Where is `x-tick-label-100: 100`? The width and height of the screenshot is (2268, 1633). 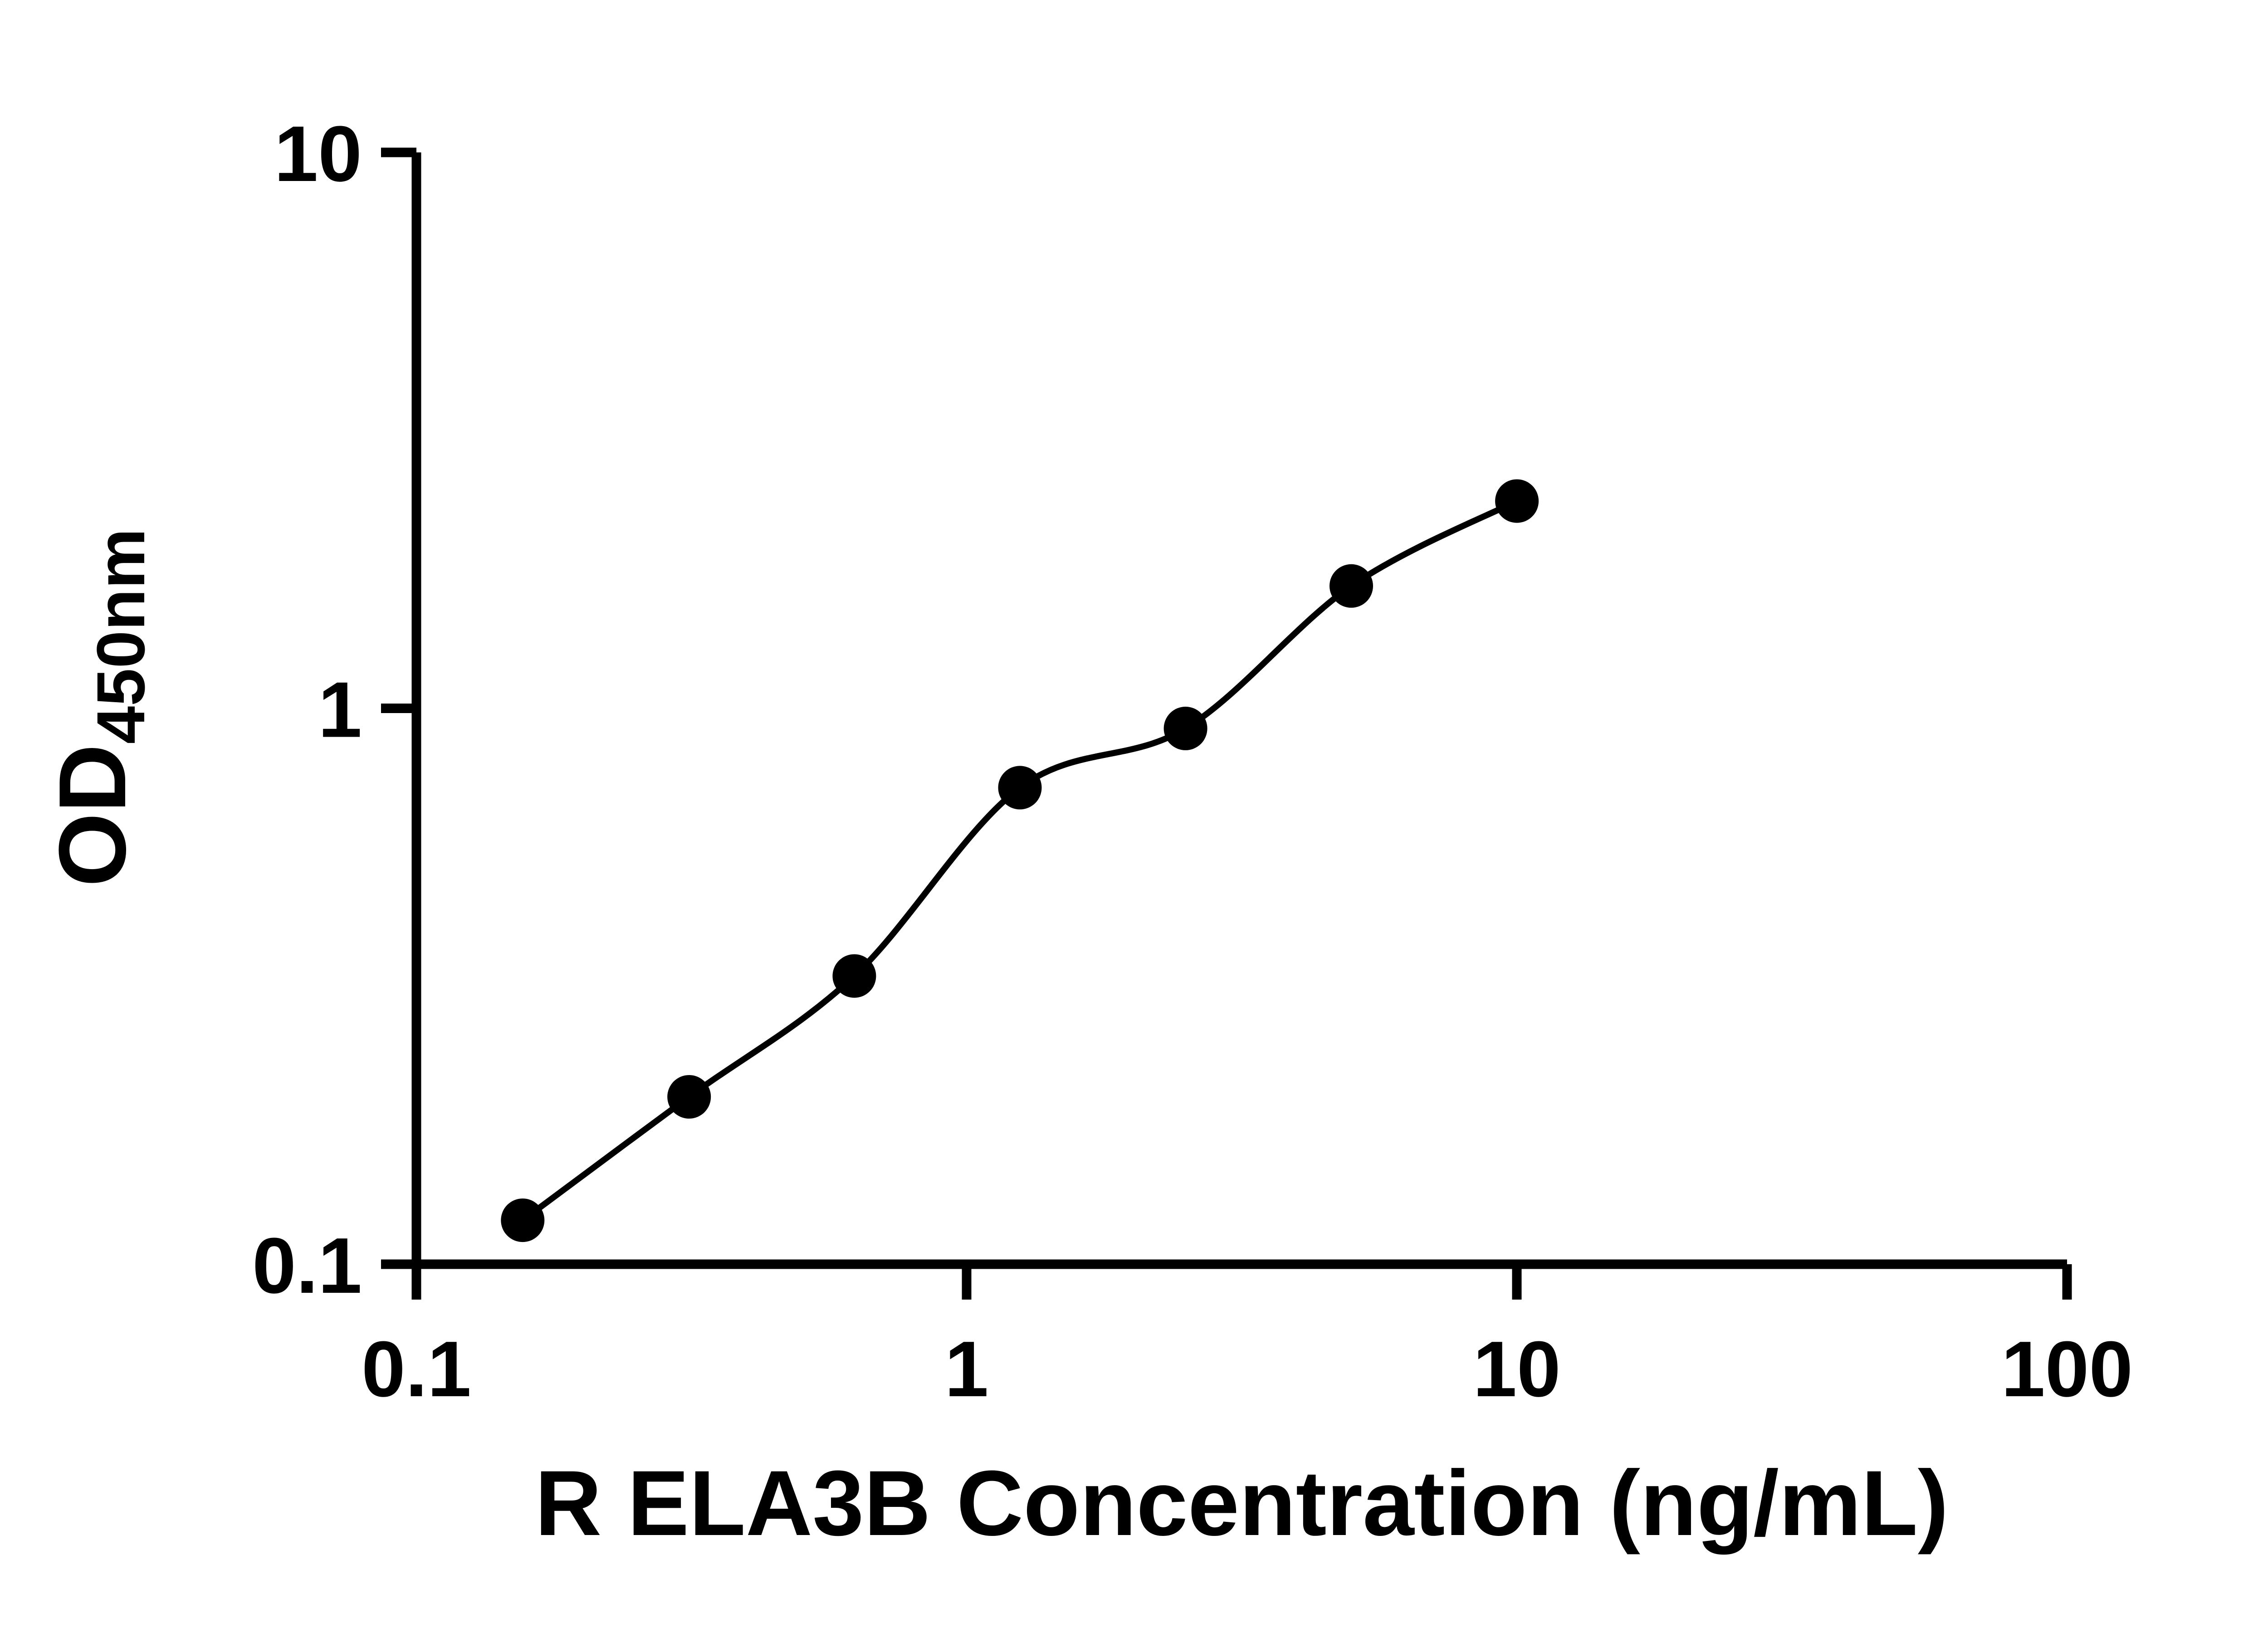
x-tick-label-100: 100 is located at coordinates (2067, 1369).